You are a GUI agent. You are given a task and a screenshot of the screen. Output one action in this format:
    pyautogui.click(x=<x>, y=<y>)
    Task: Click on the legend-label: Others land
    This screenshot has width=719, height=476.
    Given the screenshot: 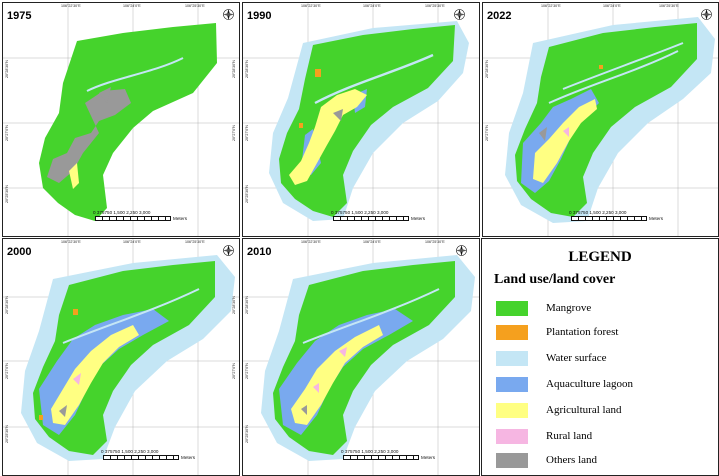 What is the action you would take?
    pyautogui.click(x=572, y=460)
    